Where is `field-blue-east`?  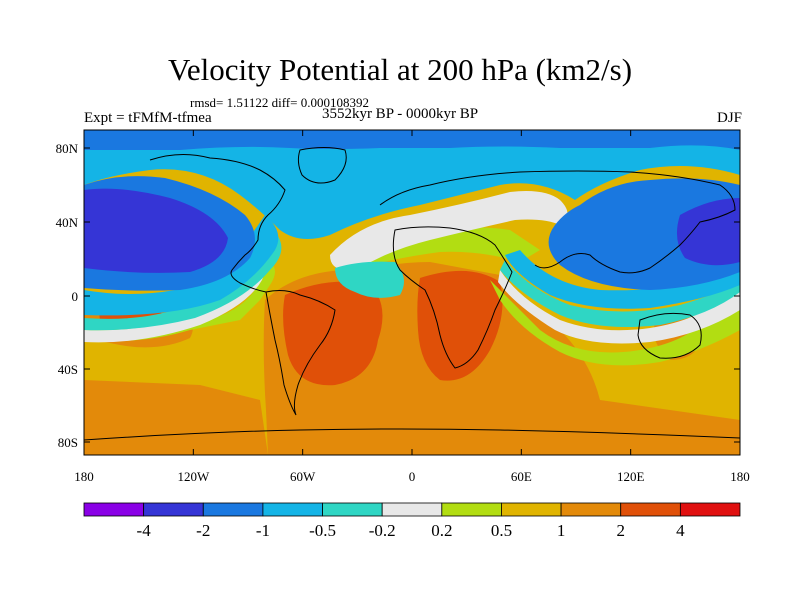
field-blue-east is located at coordinates (644, 234).